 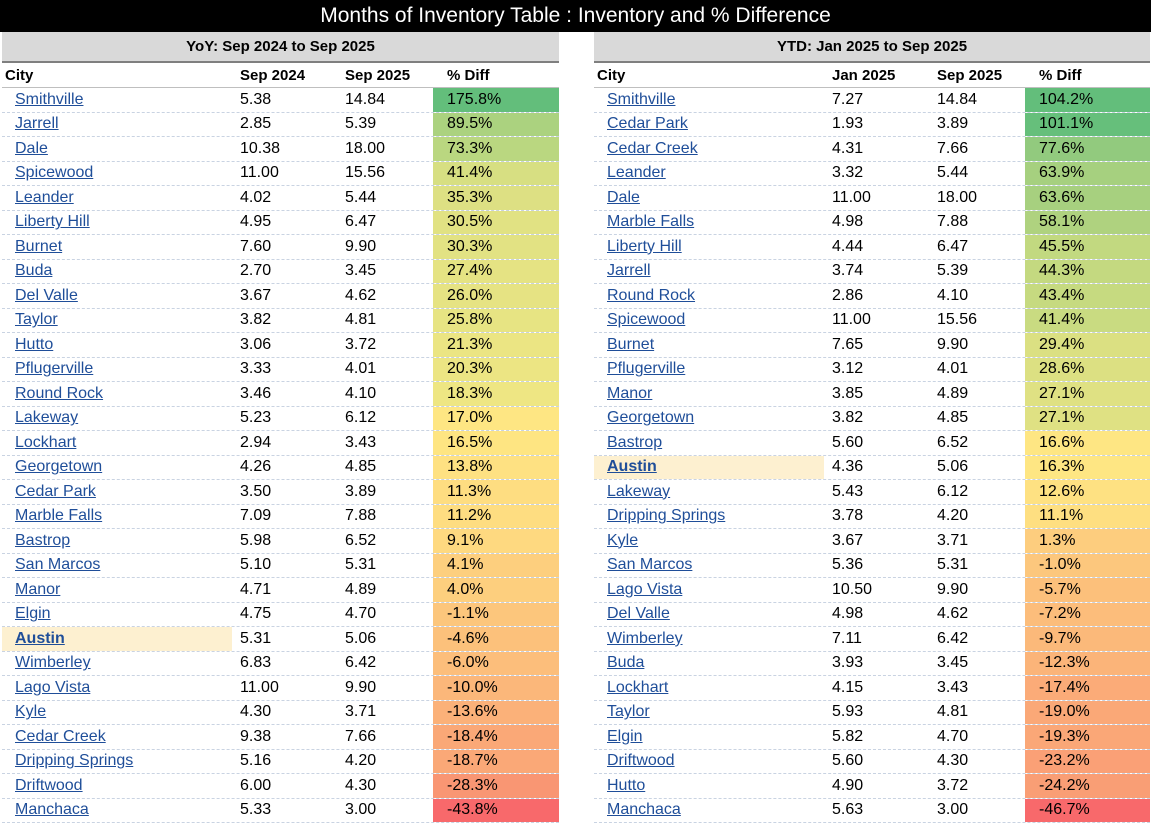 I want to click on end-value-cell: 3.00, so click(x=953, y=810).